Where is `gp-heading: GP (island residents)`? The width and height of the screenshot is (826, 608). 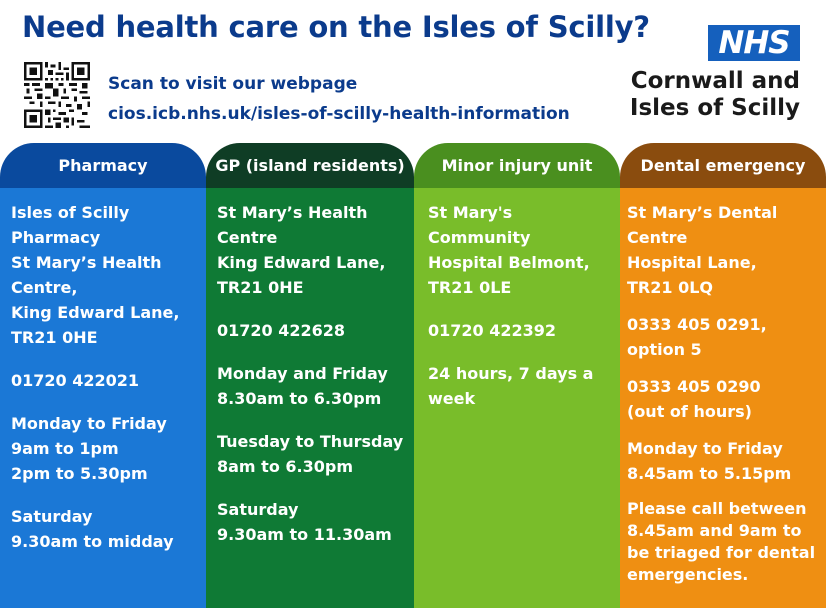
gp-heading: GP (island residents) is located at coordinates (310, 165).